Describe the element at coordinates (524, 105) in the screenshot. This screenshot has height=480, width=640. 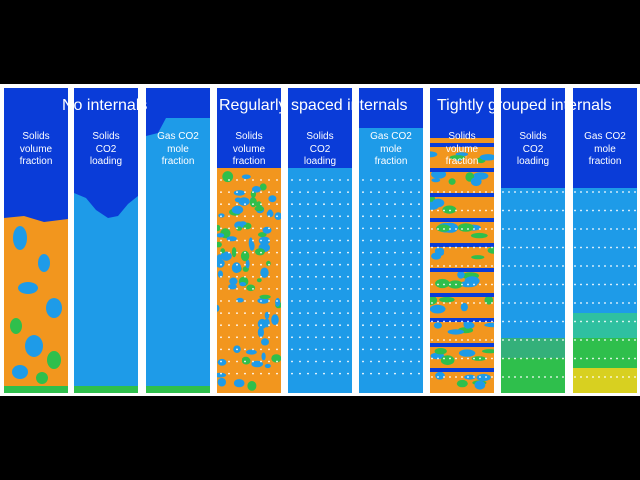
I see `group-title-tight-internals: Tightly grouped internals` at that location.